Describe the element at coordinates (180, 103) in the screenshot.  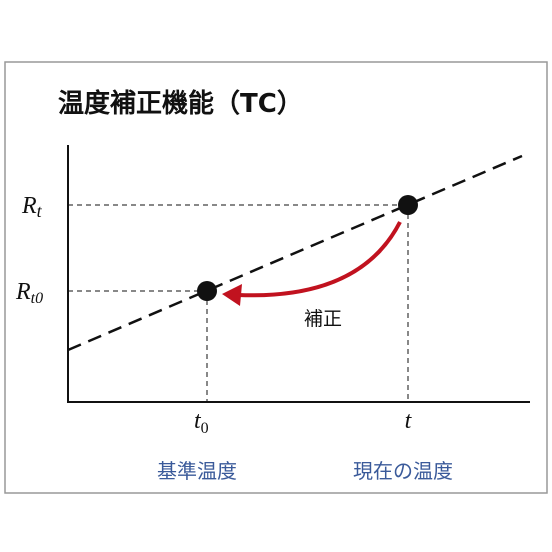
I see `title: 温度補正機能（TC）` at that location.